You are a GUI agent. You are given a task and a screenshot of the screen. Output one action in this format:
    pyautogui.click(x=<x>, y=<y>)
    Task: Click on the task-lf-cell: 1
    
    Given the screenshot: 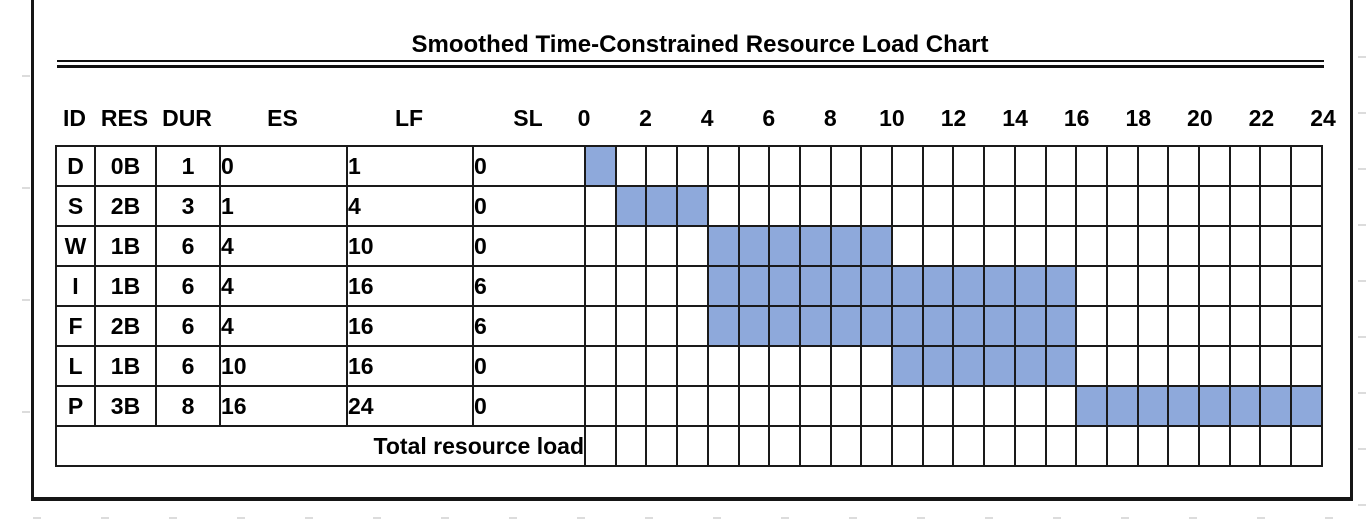 What is the action you would take?
    pyautogui.click(x=410, y=166)
    